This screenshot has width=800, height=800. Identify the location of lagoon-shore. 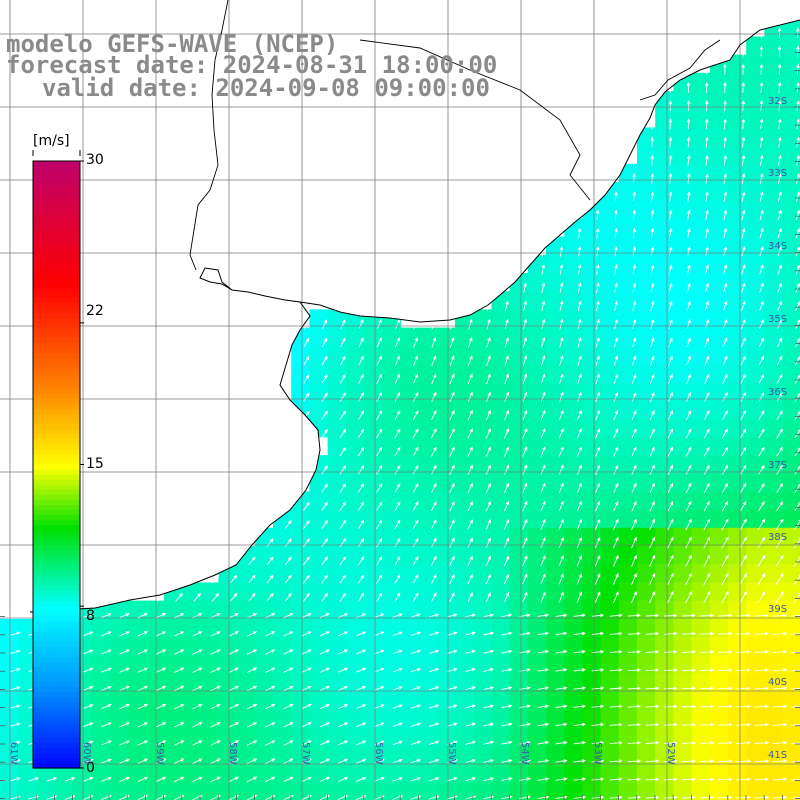
(680, 70).